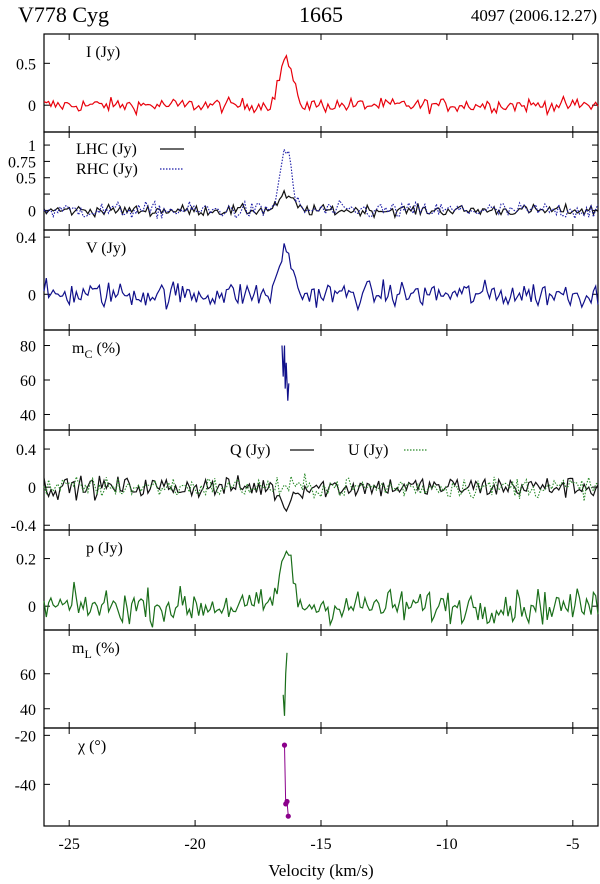 This screenshot has width=600, height=884. What do you see at coordinates (103, 52) in the screenshot?
I see `panel-label: I (Jy)` at bounding box center [103, 52].